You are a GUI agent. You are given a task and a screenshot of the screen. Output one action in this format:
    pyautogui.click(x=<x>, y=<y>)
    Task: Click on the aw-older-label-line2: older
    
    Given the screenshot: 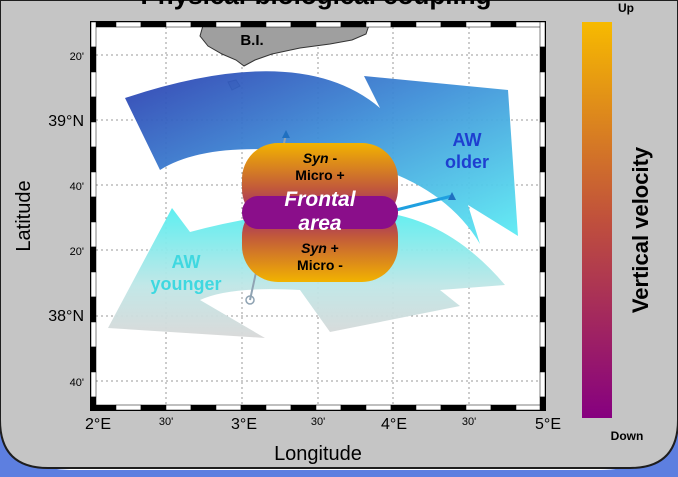 What is the action you would take?
    pyautogui.click(x=467, y=162)
    